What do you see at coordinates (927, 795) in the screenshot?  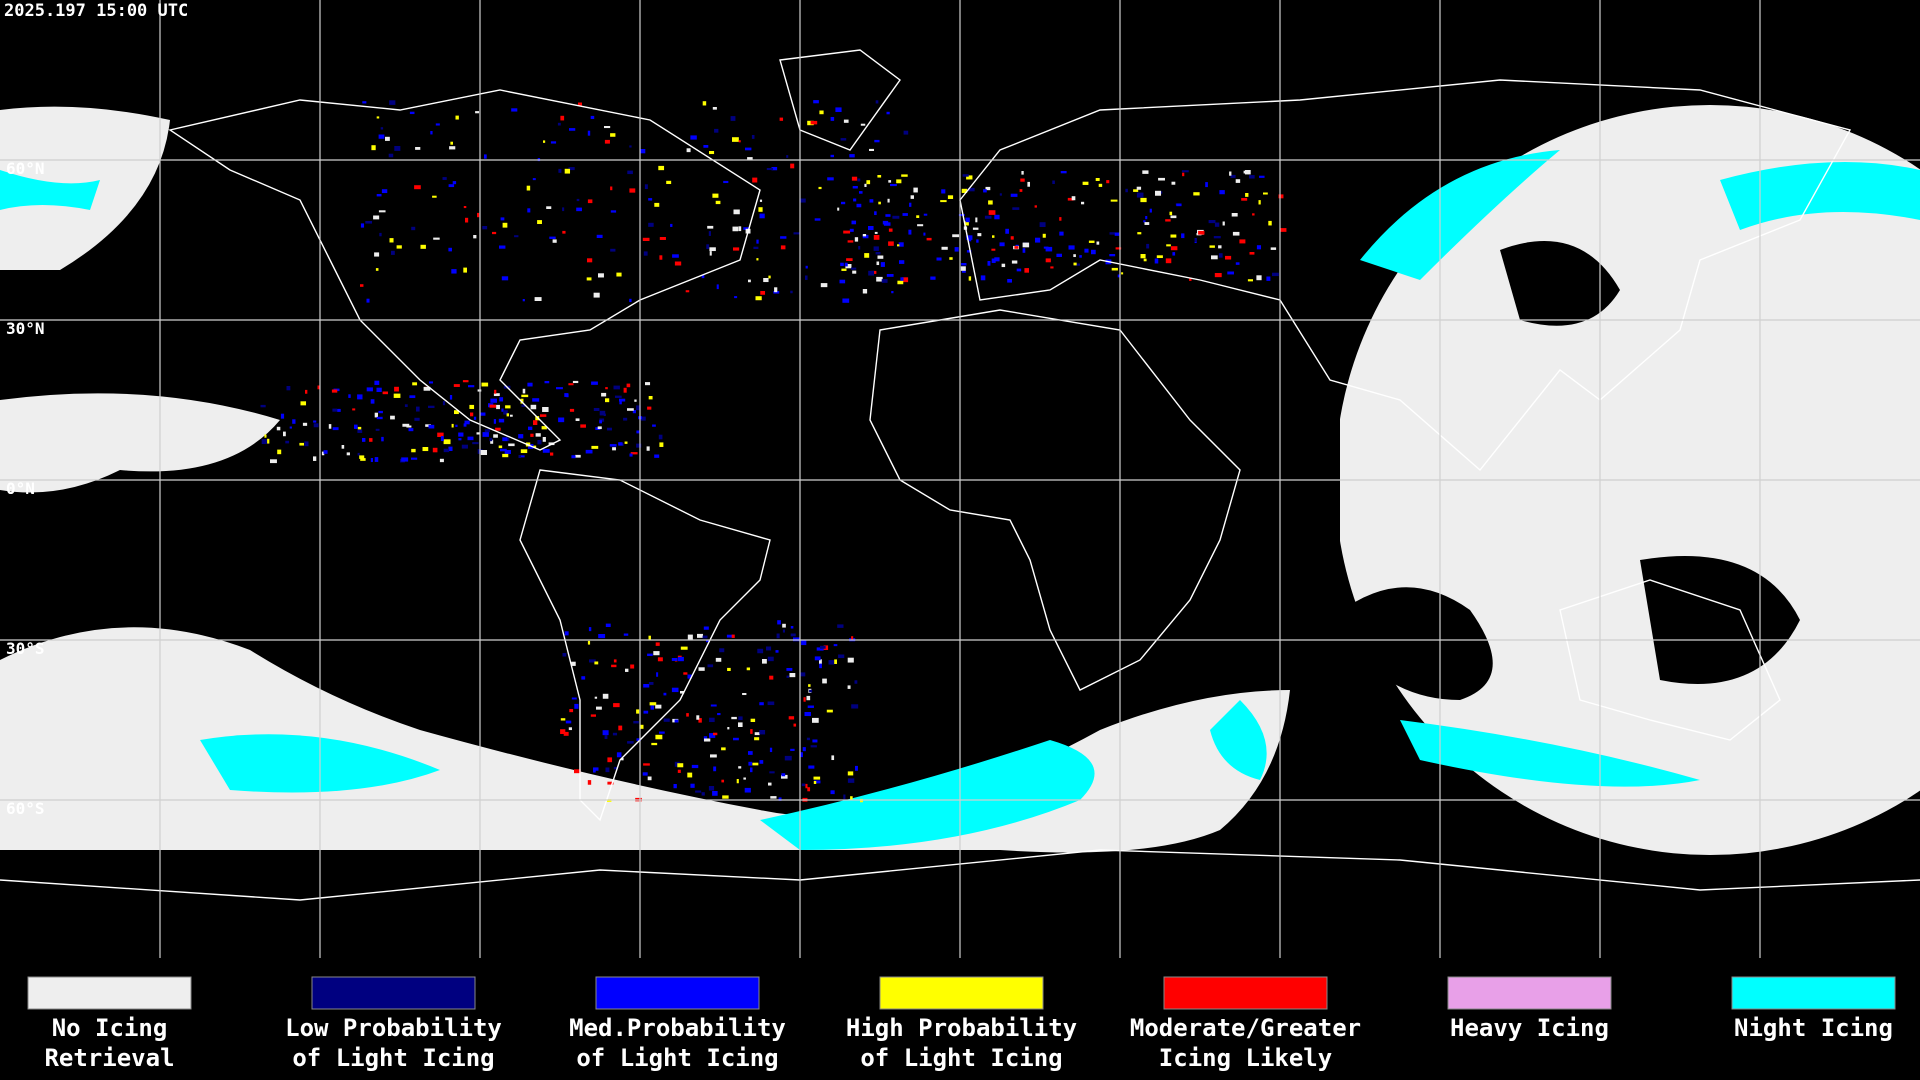 I see `night-band` at bounding box center [927, 795].